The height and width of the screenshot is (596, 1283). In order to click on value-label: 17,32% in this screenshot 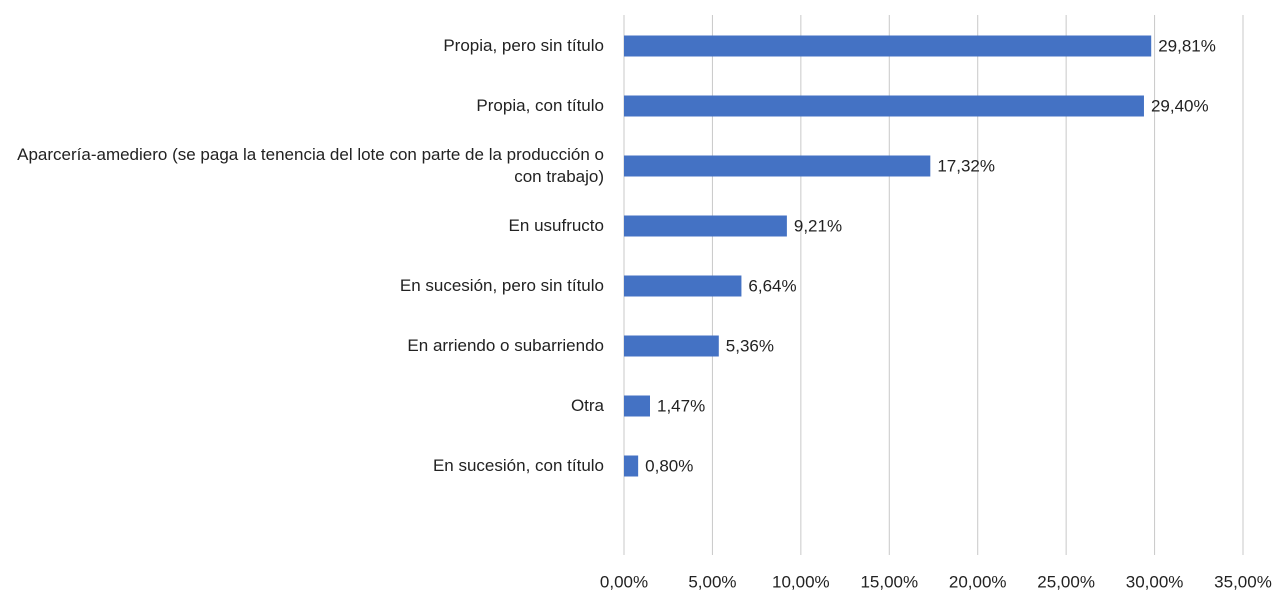, I will do `click(966, 165)`.